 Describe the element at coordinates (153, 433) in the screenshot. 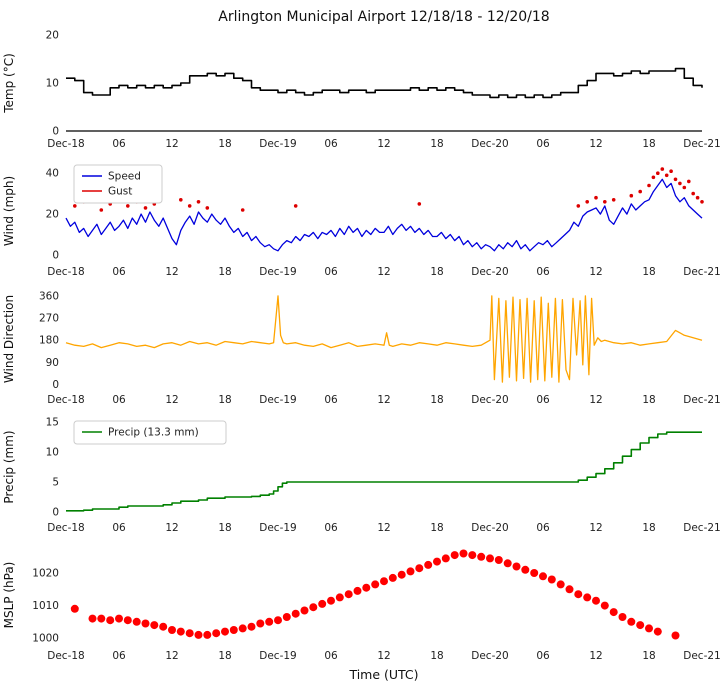

I see `svg-text: Precip (13.3 mm)` at that location.